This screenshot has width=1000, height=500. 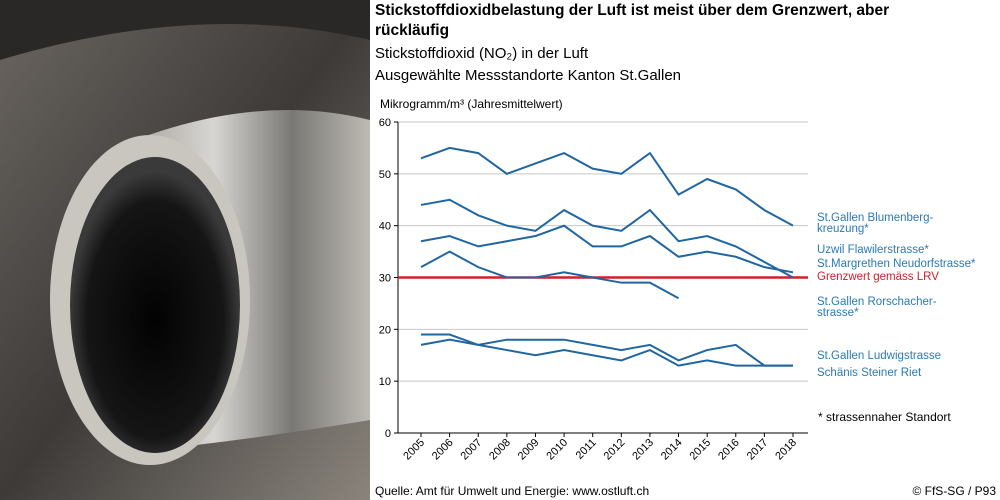 What do you see at coordinates (672, 450) in the screenshot?
I see `x-tick-label: 2014` at bounding box center [672, 450].